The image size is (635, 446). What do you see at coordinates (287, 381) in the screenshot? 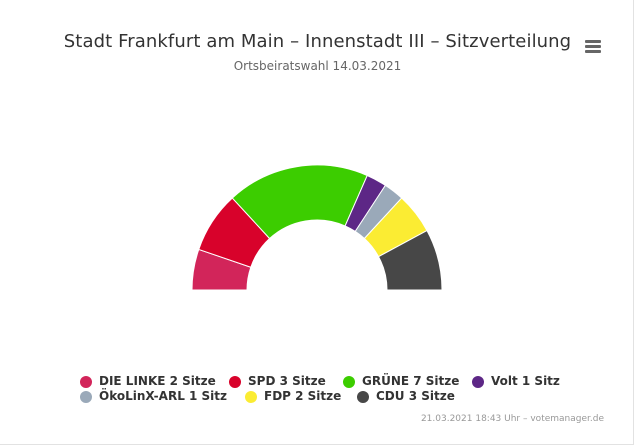
I see `legend-label: SPD 3 Sitze` at bounding box center [287, 381].